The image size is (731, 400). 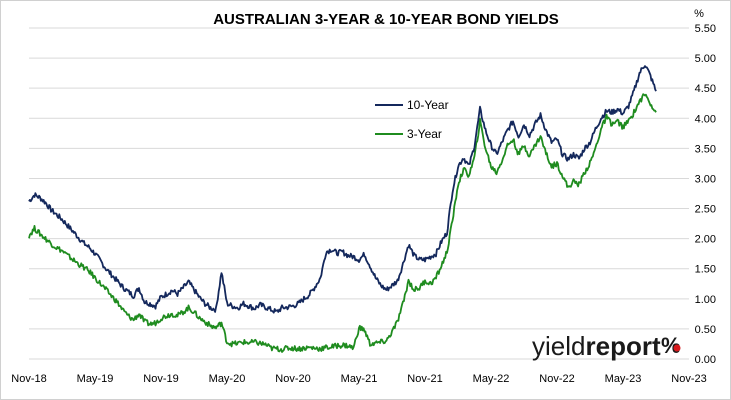 I want to click on y-tick-label: 0.00, so click(x=705, y=360).